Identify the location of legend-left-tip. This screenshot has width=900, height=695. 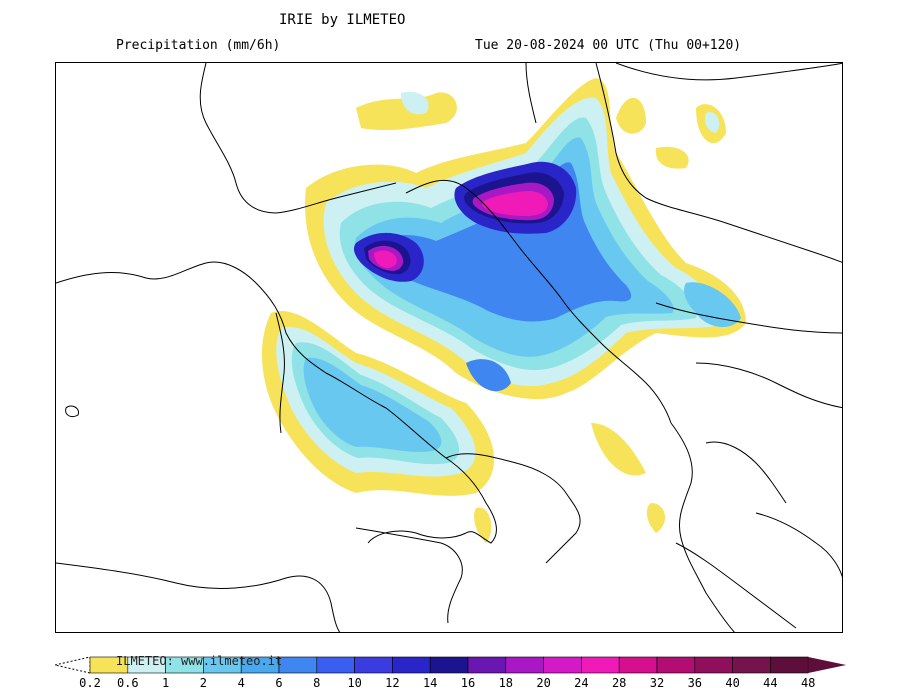
(73, 665).